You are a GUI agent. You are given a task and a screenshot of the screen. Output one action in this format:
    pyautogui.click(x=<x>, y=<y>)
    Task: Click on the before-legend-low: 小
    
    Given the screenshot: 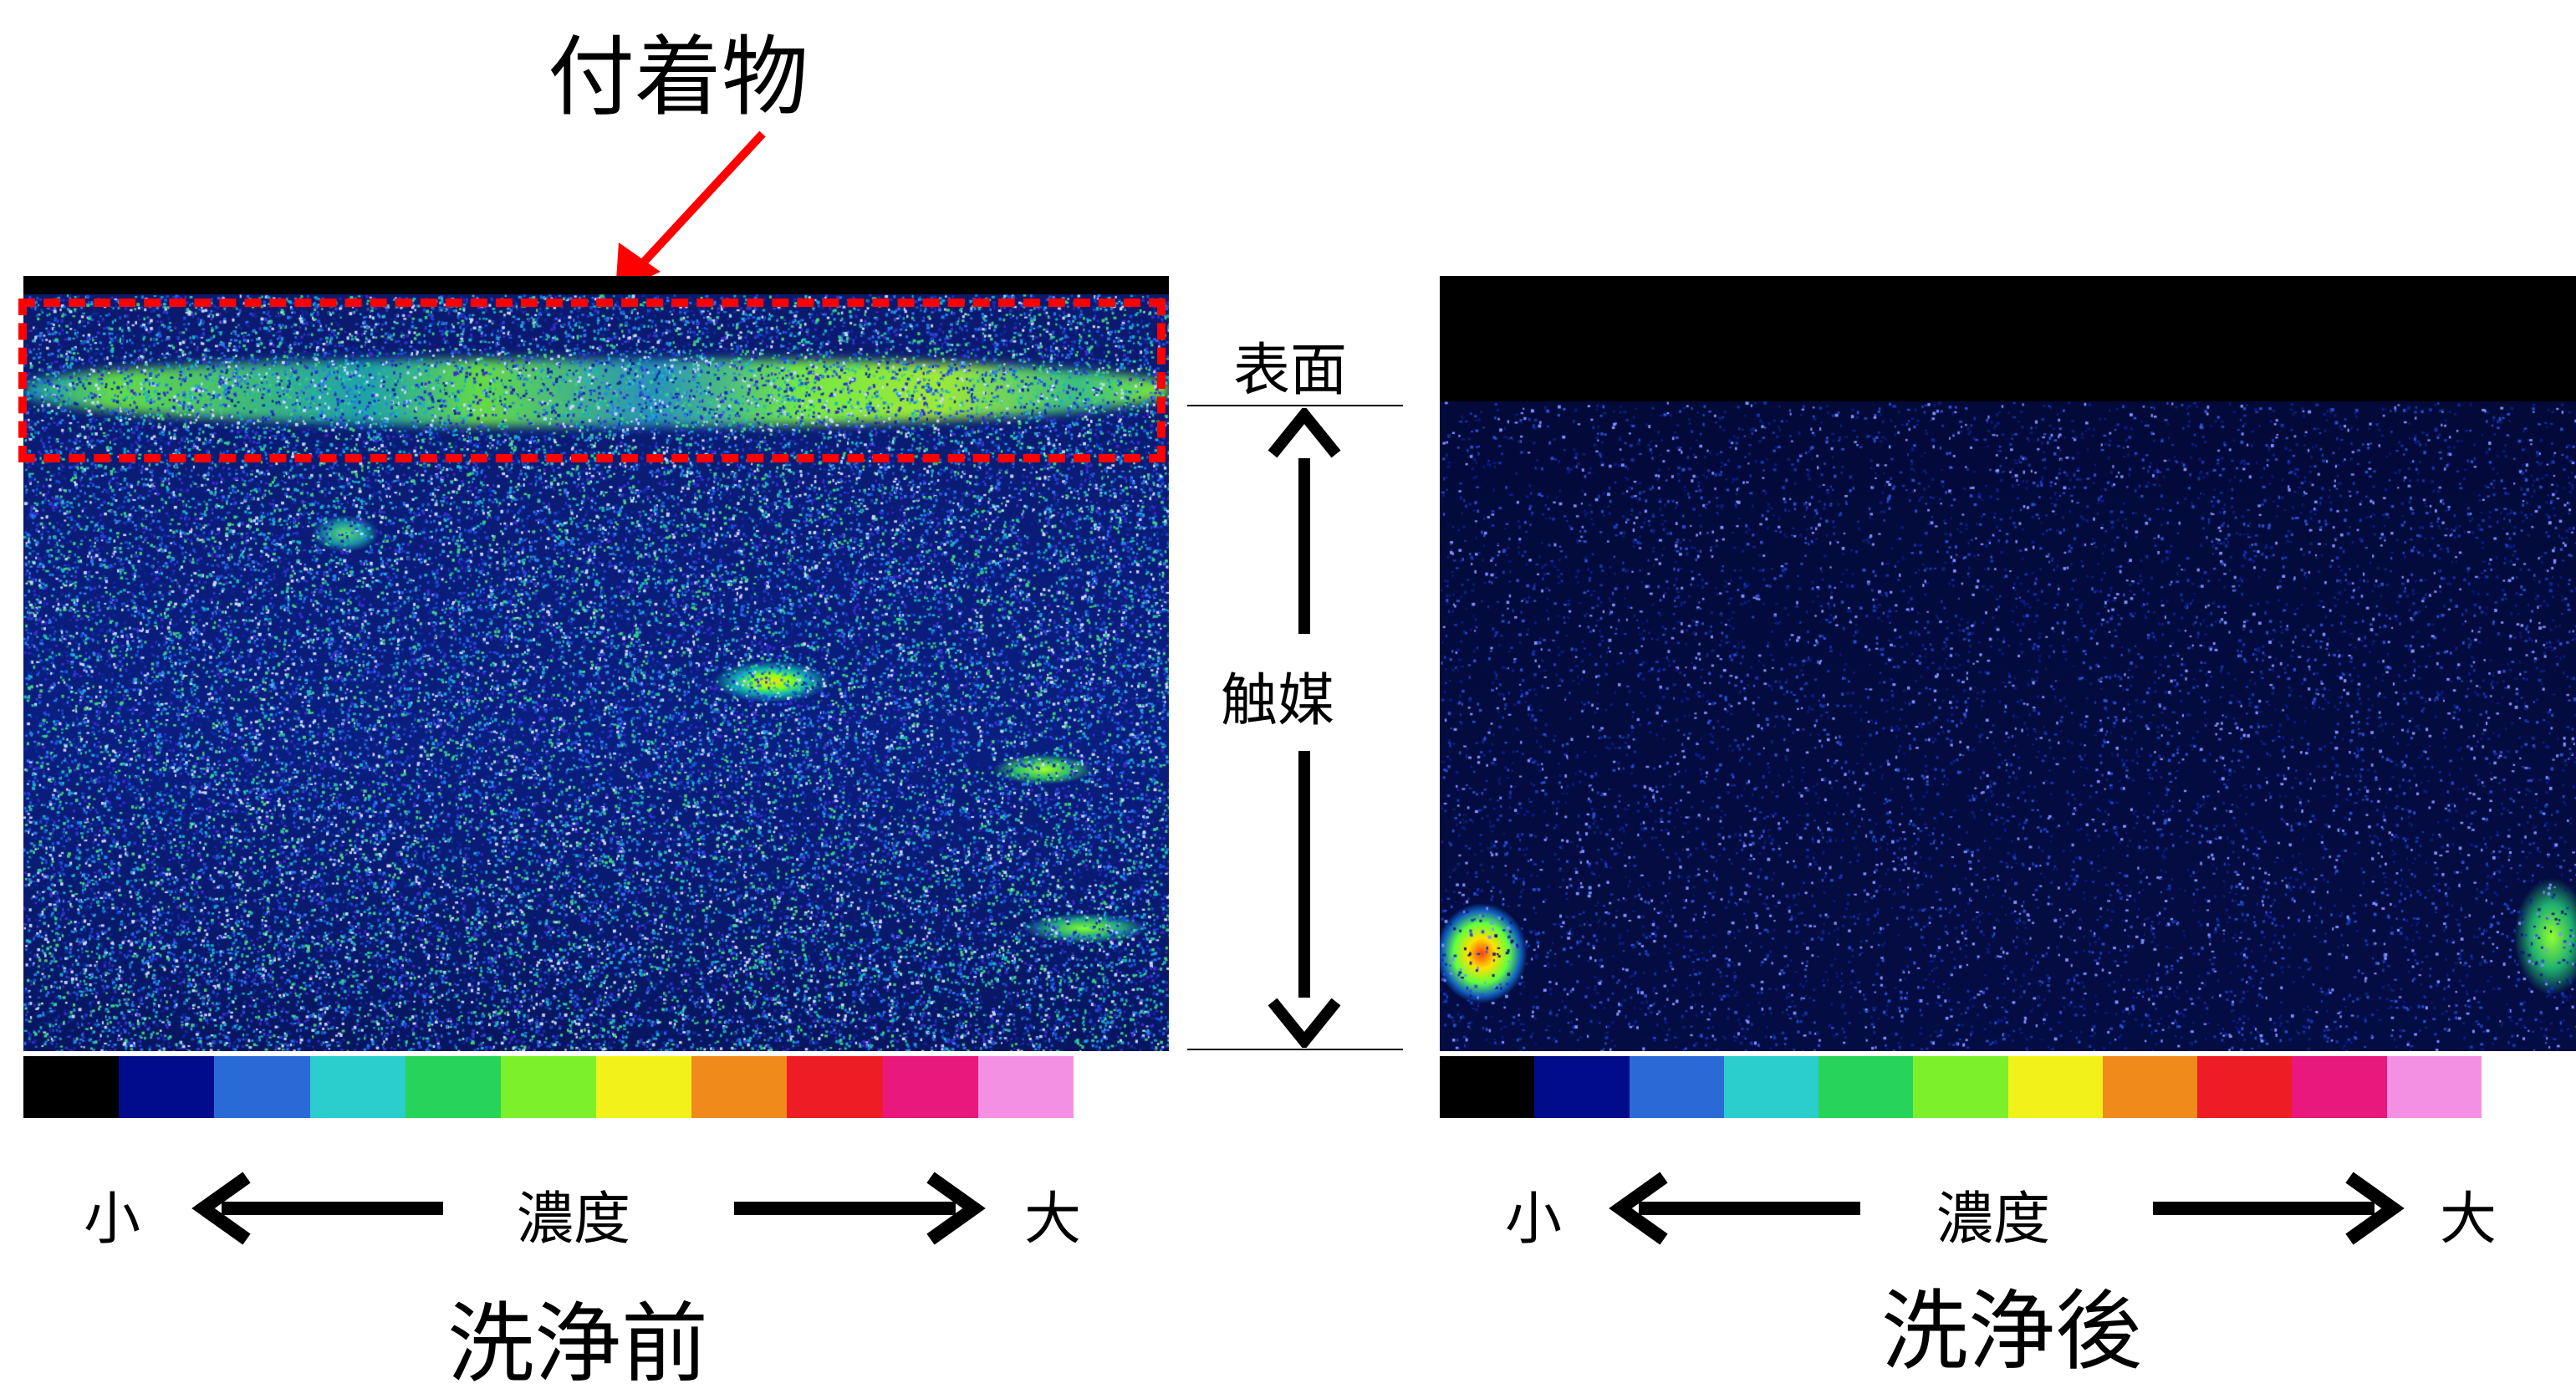 What is the action you would take?
    pyautogui.click(x=113, y=1220)
    